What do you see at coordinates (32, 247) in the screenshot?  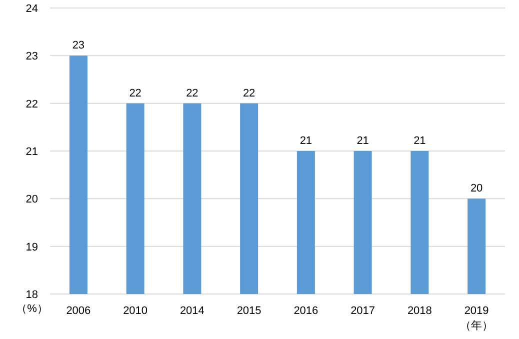 I see `y-tick-label: 19` at bounding box center [32, 247].